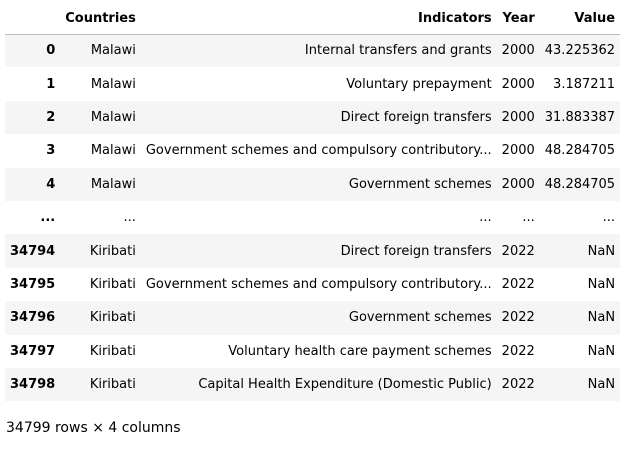 The height and width of the screenshot is (457, 644). I want to click on row-index: 34798, so click(33, 385).